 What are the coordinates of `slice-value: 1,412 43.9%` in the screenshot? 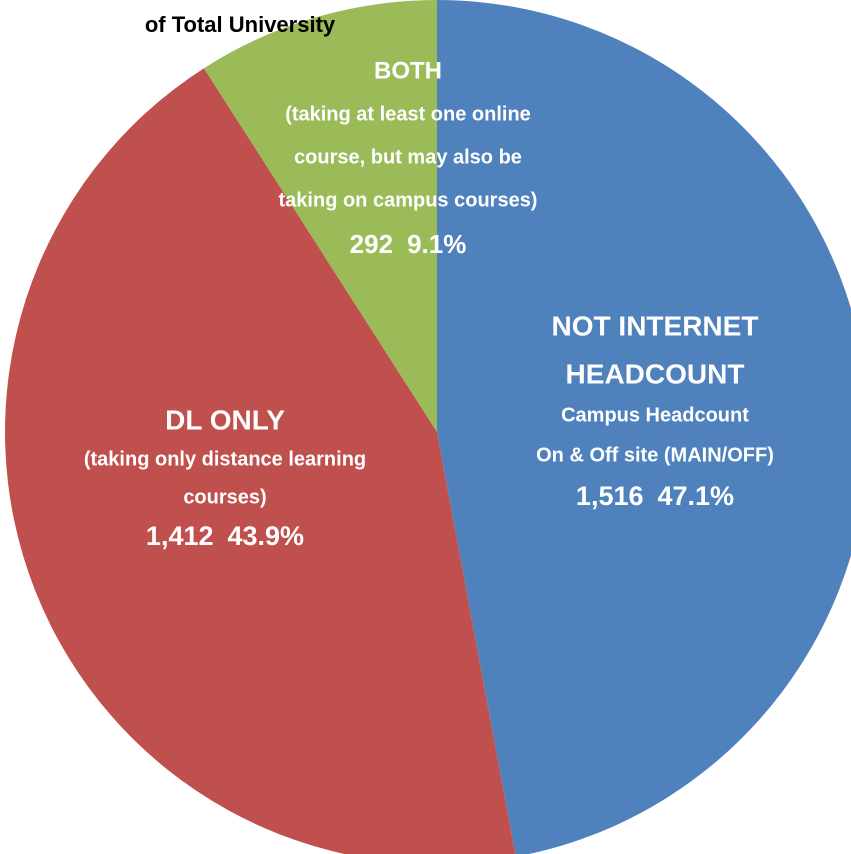 It's located at (225, 536).